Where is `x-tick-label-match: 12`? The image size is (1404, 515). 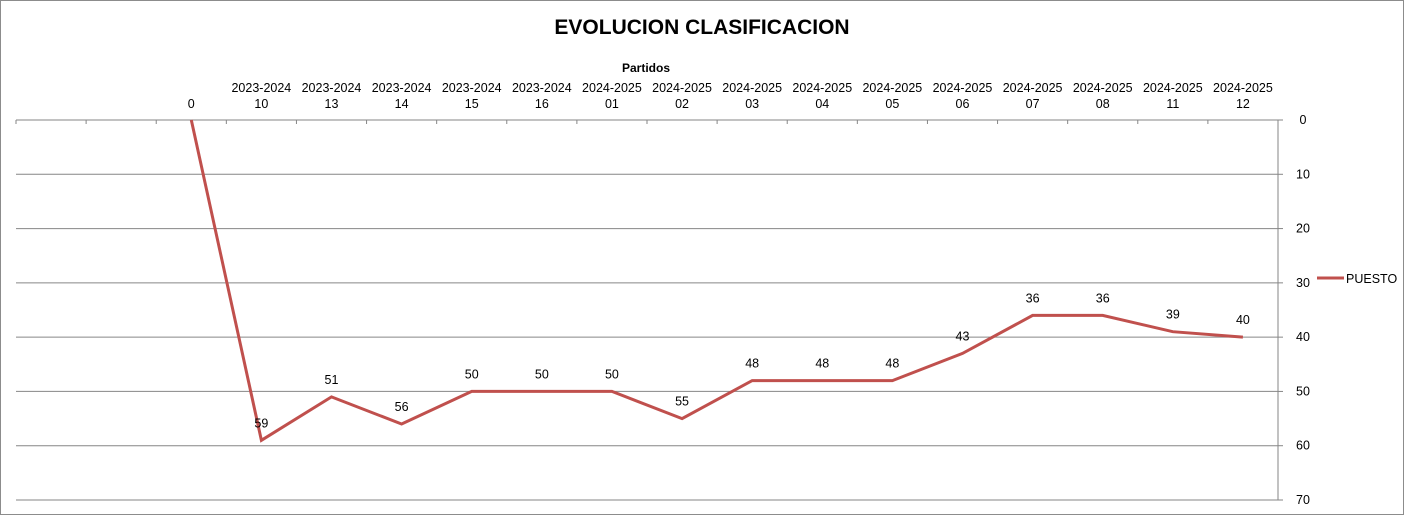 x-tick-label-match: 12 is located at coordinates (1243, 104).